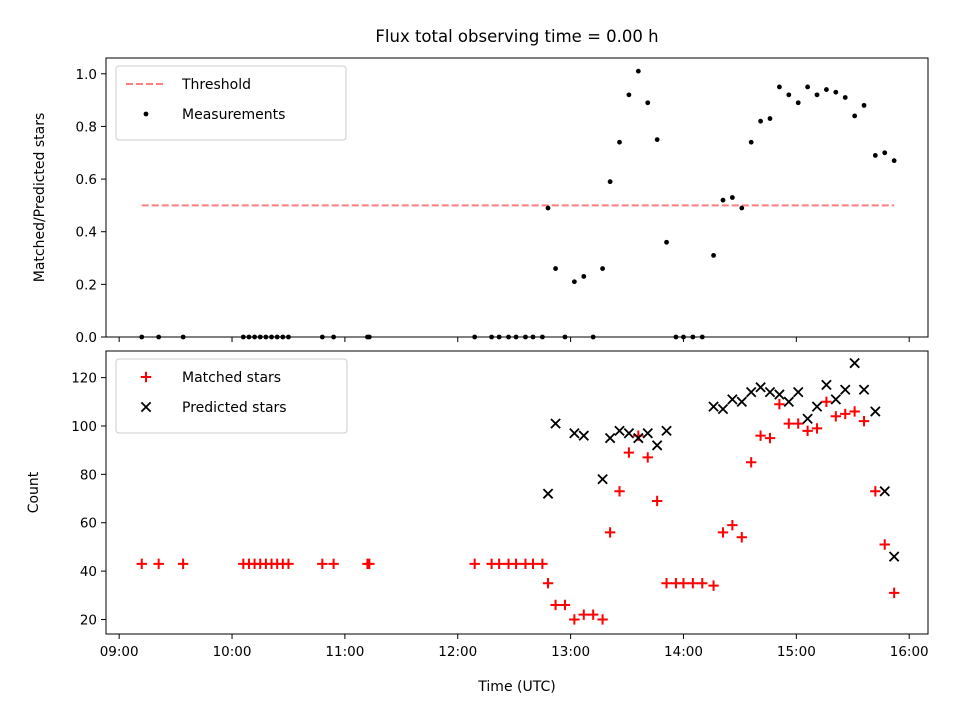 The image size is (960, 720). What do you see at coordinates (146, 114) in the screenshot?
I see `legend-dot-swatch` at bounding box center [146, 114].